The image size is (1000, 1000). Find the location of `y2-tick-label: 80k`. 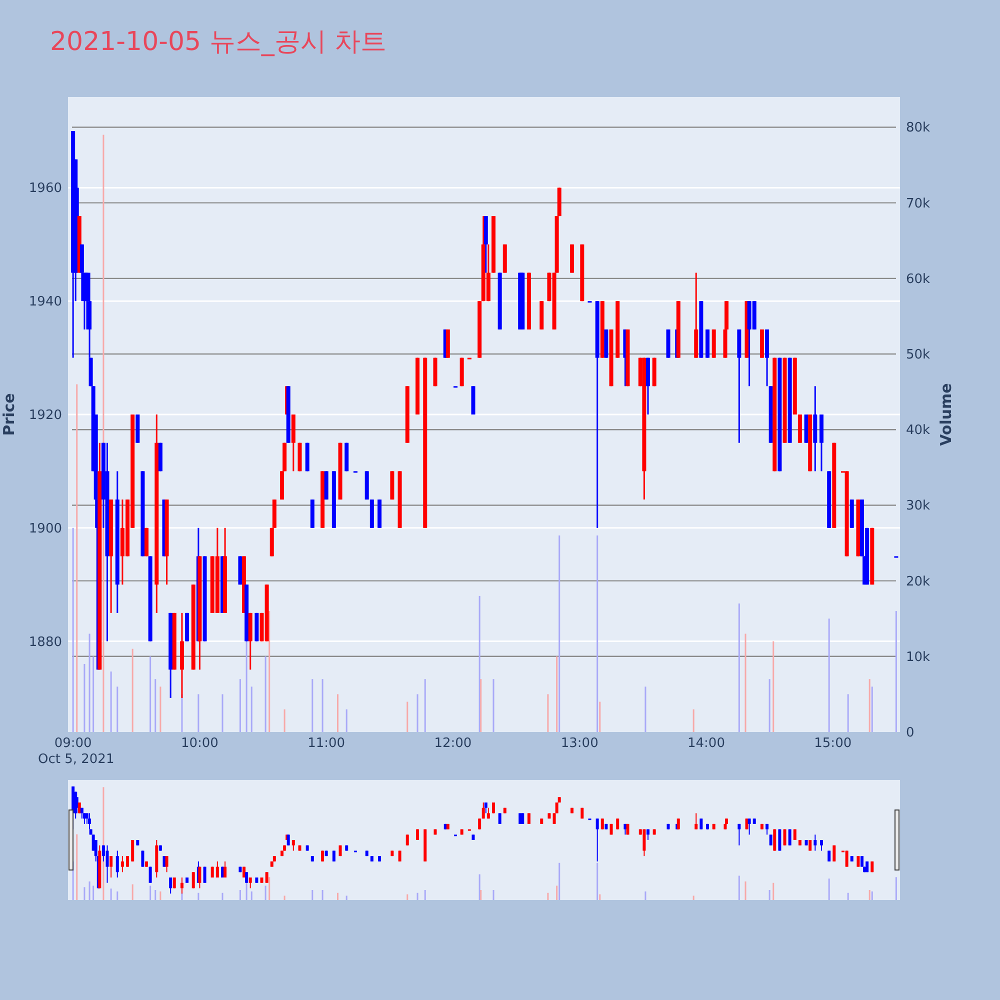

y2-tick-label: 80k is located at coordinates (918, 128).